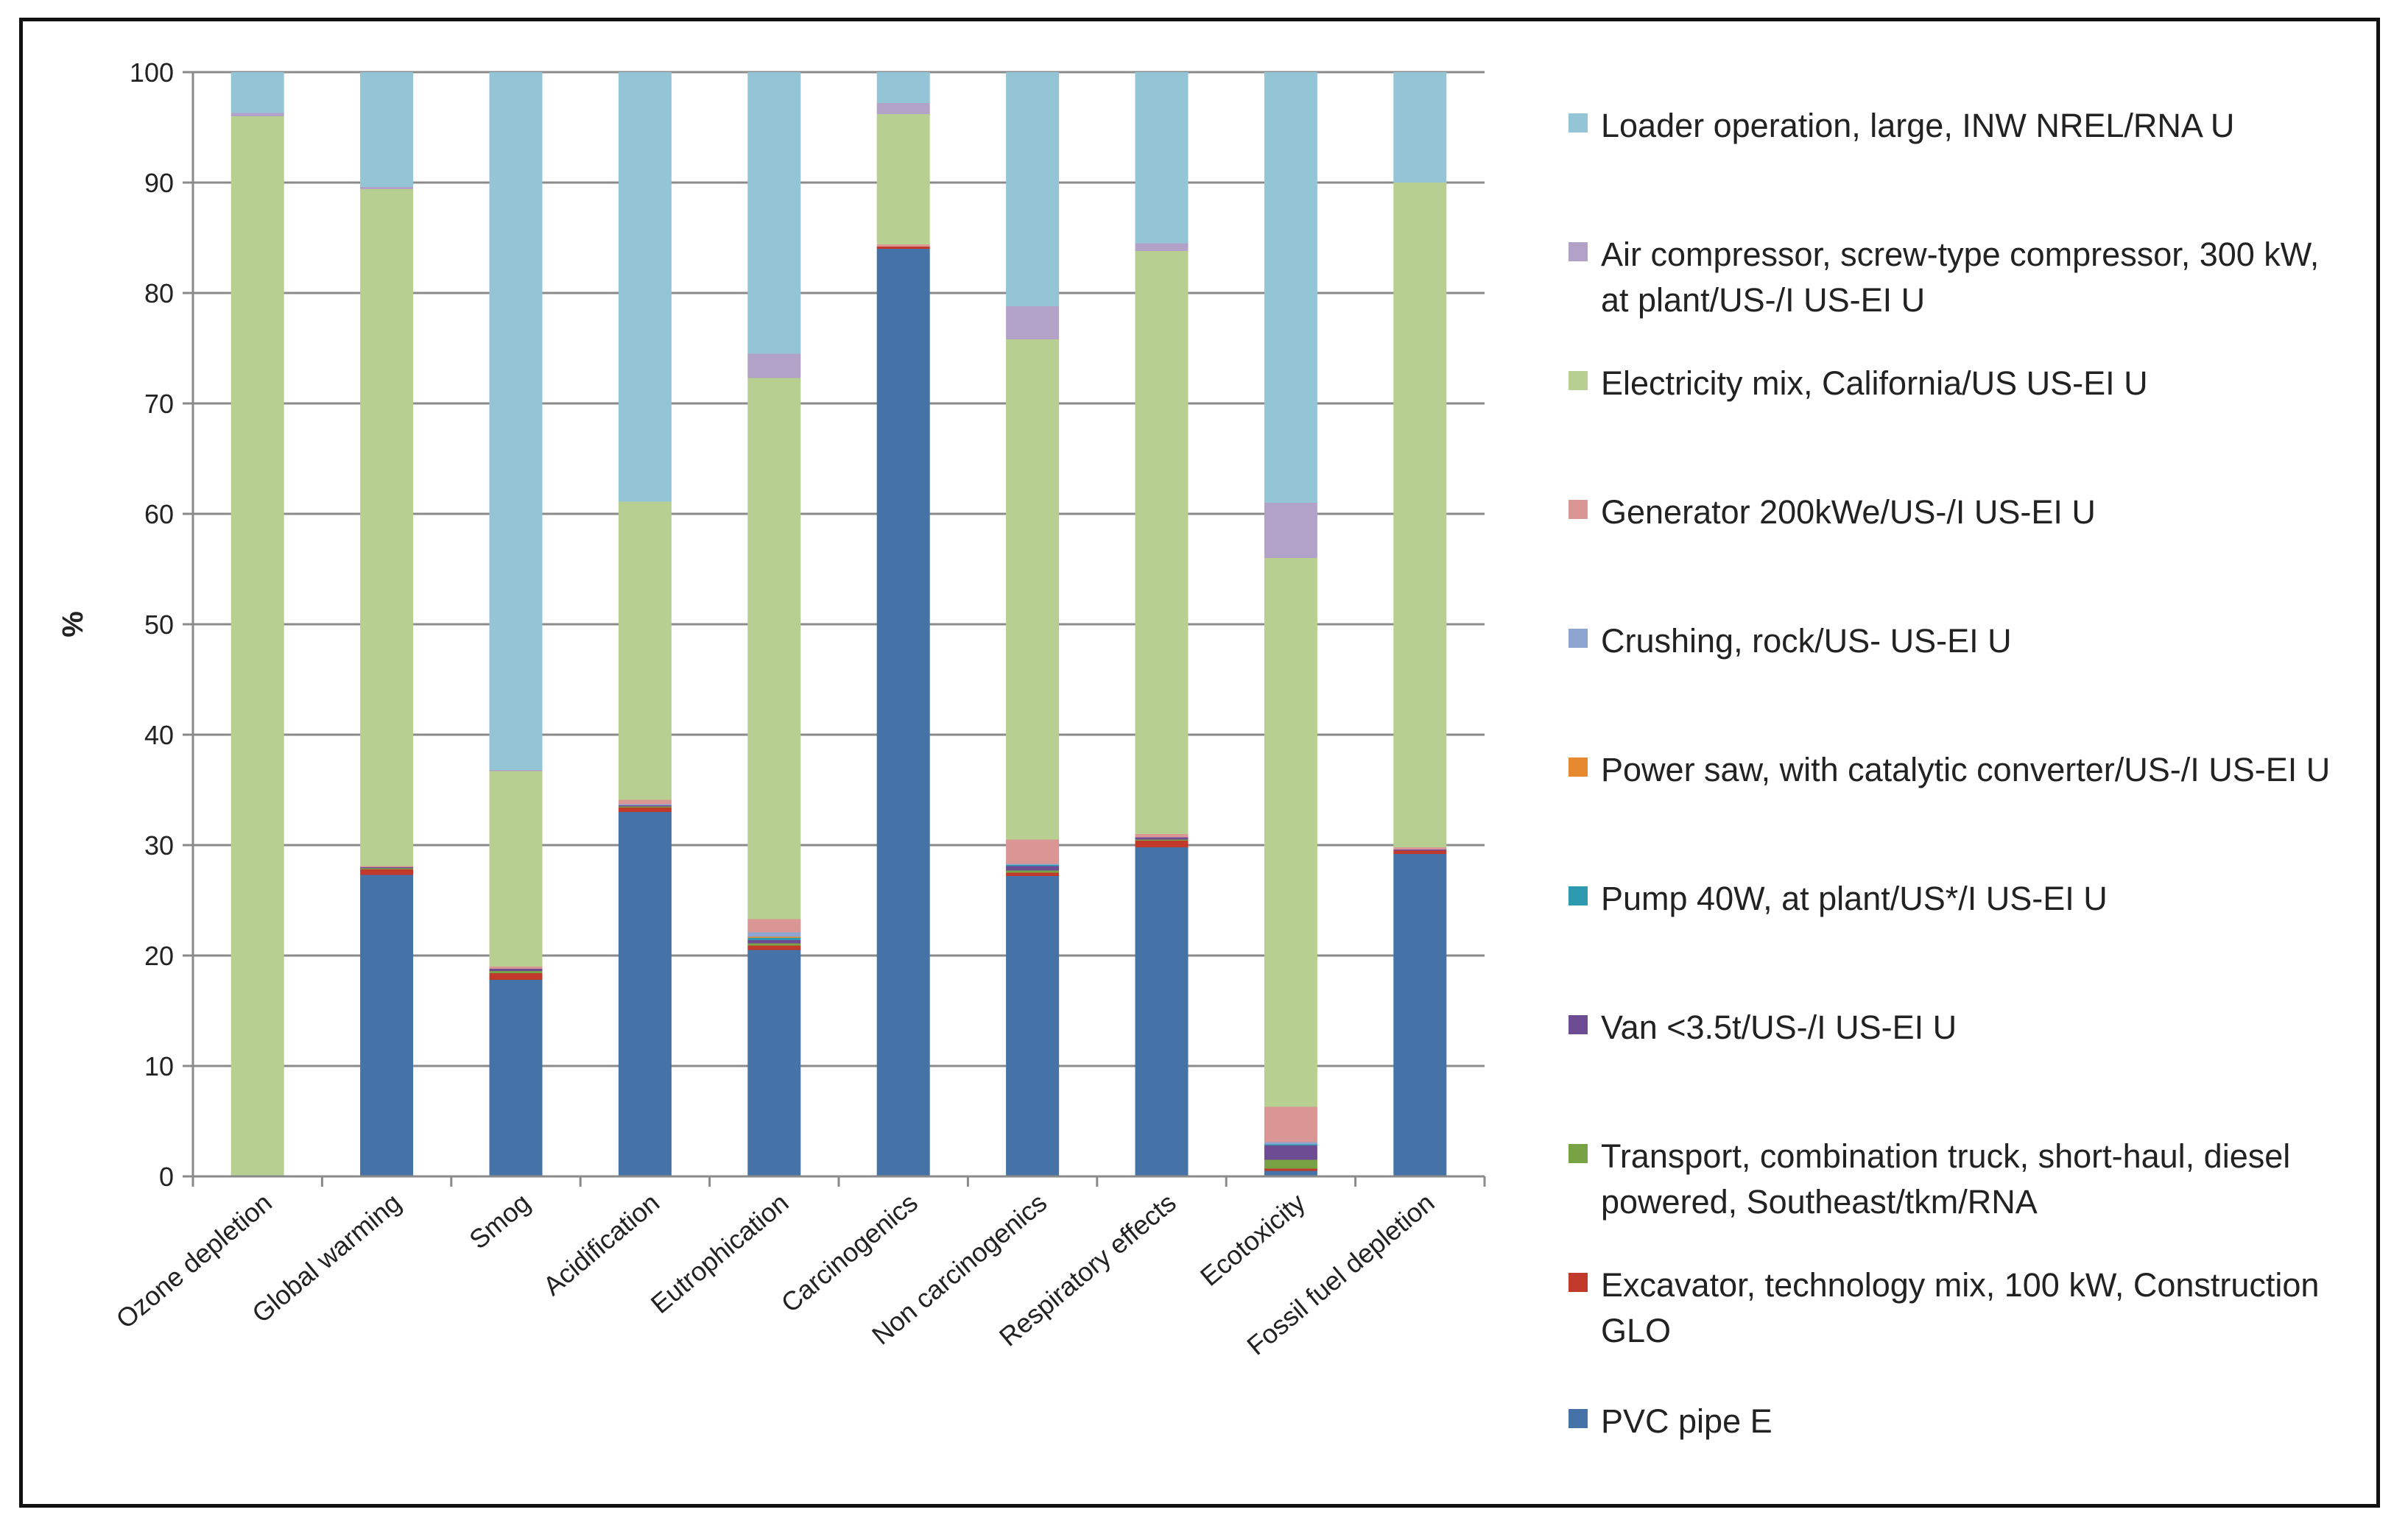  I want to click on y-tick-label: 0, so click(166, 1177).